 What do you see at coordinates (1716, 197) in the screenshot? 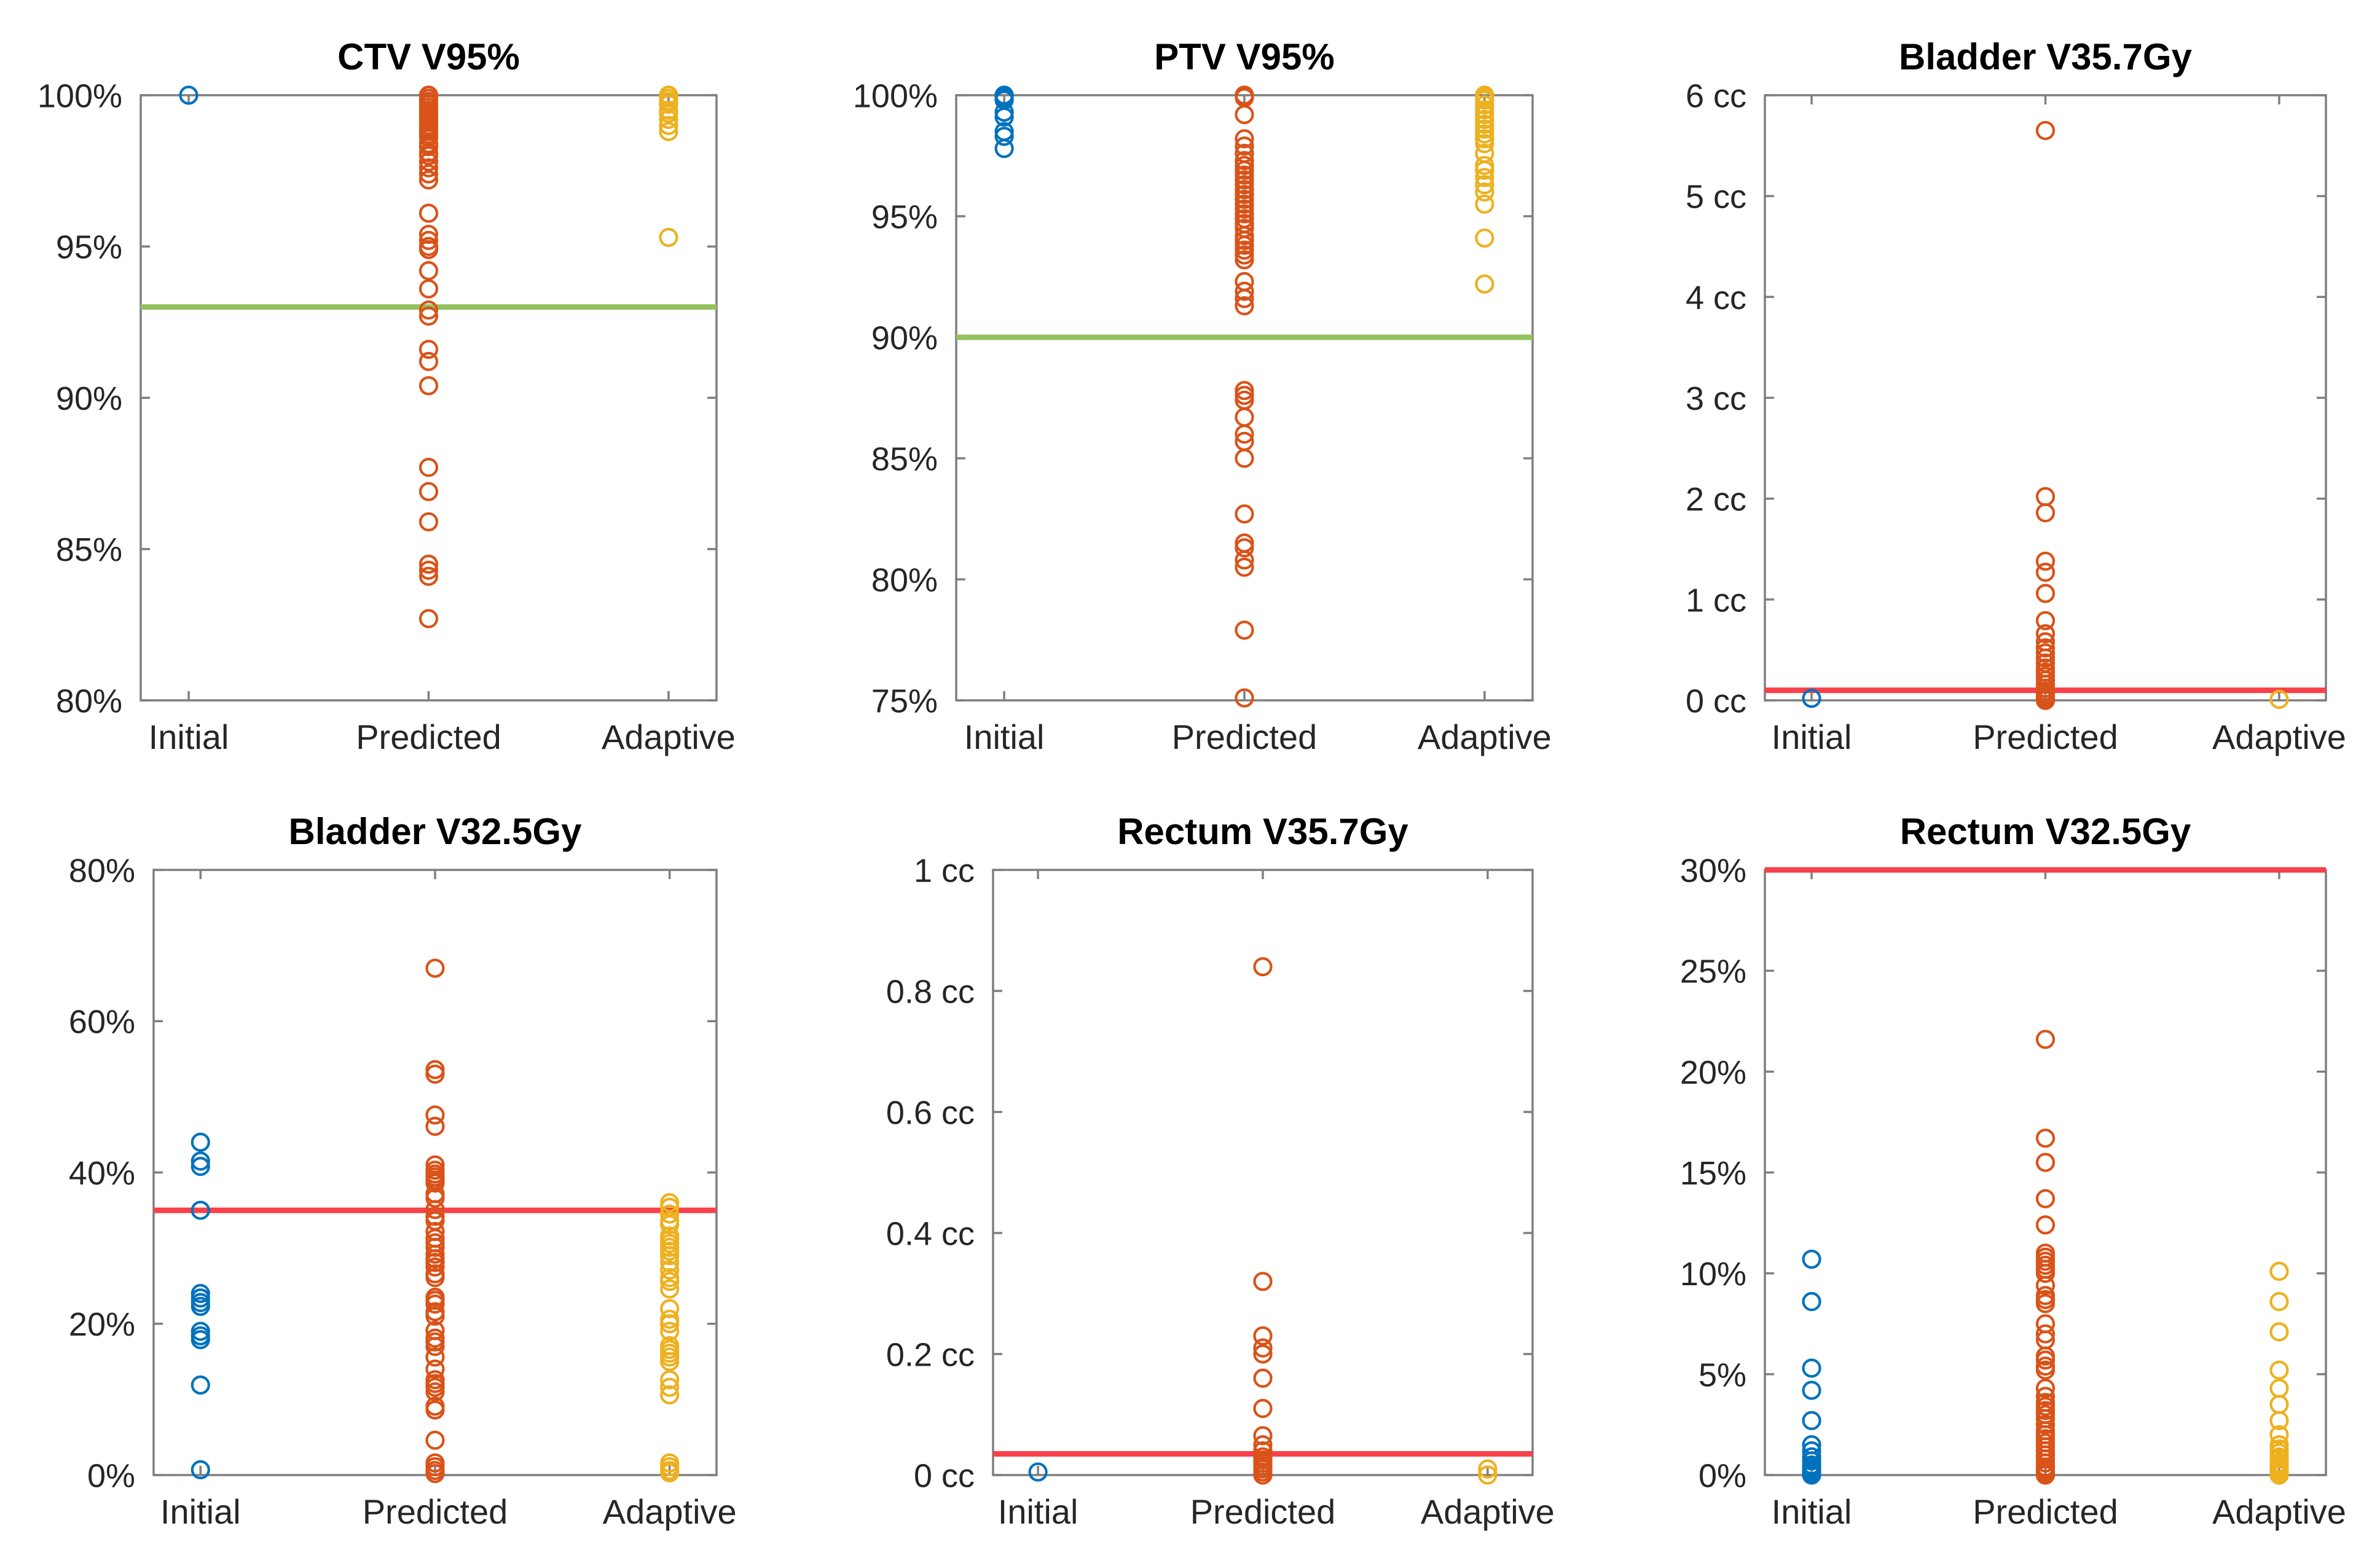
I see `y-tick-label: 5 cc` at bounding box center [1716, 197].